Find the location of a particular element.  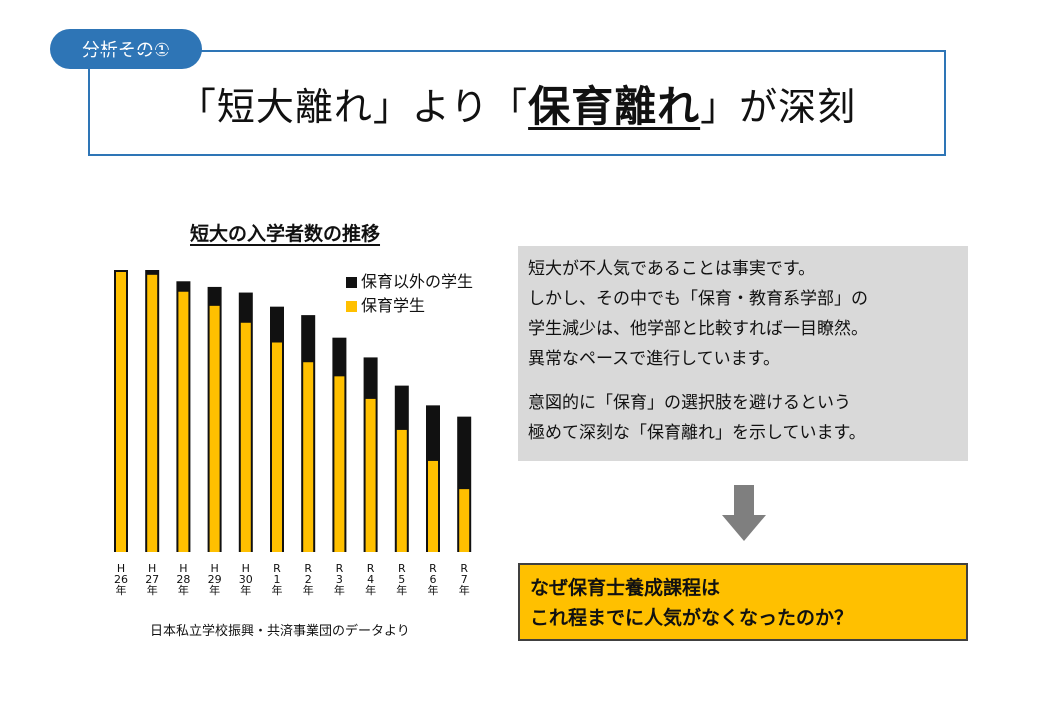

question-callout: なぜ保育士養成課程は これ程までに人気がなくなったのか？ is located at coordinates (743, 602).